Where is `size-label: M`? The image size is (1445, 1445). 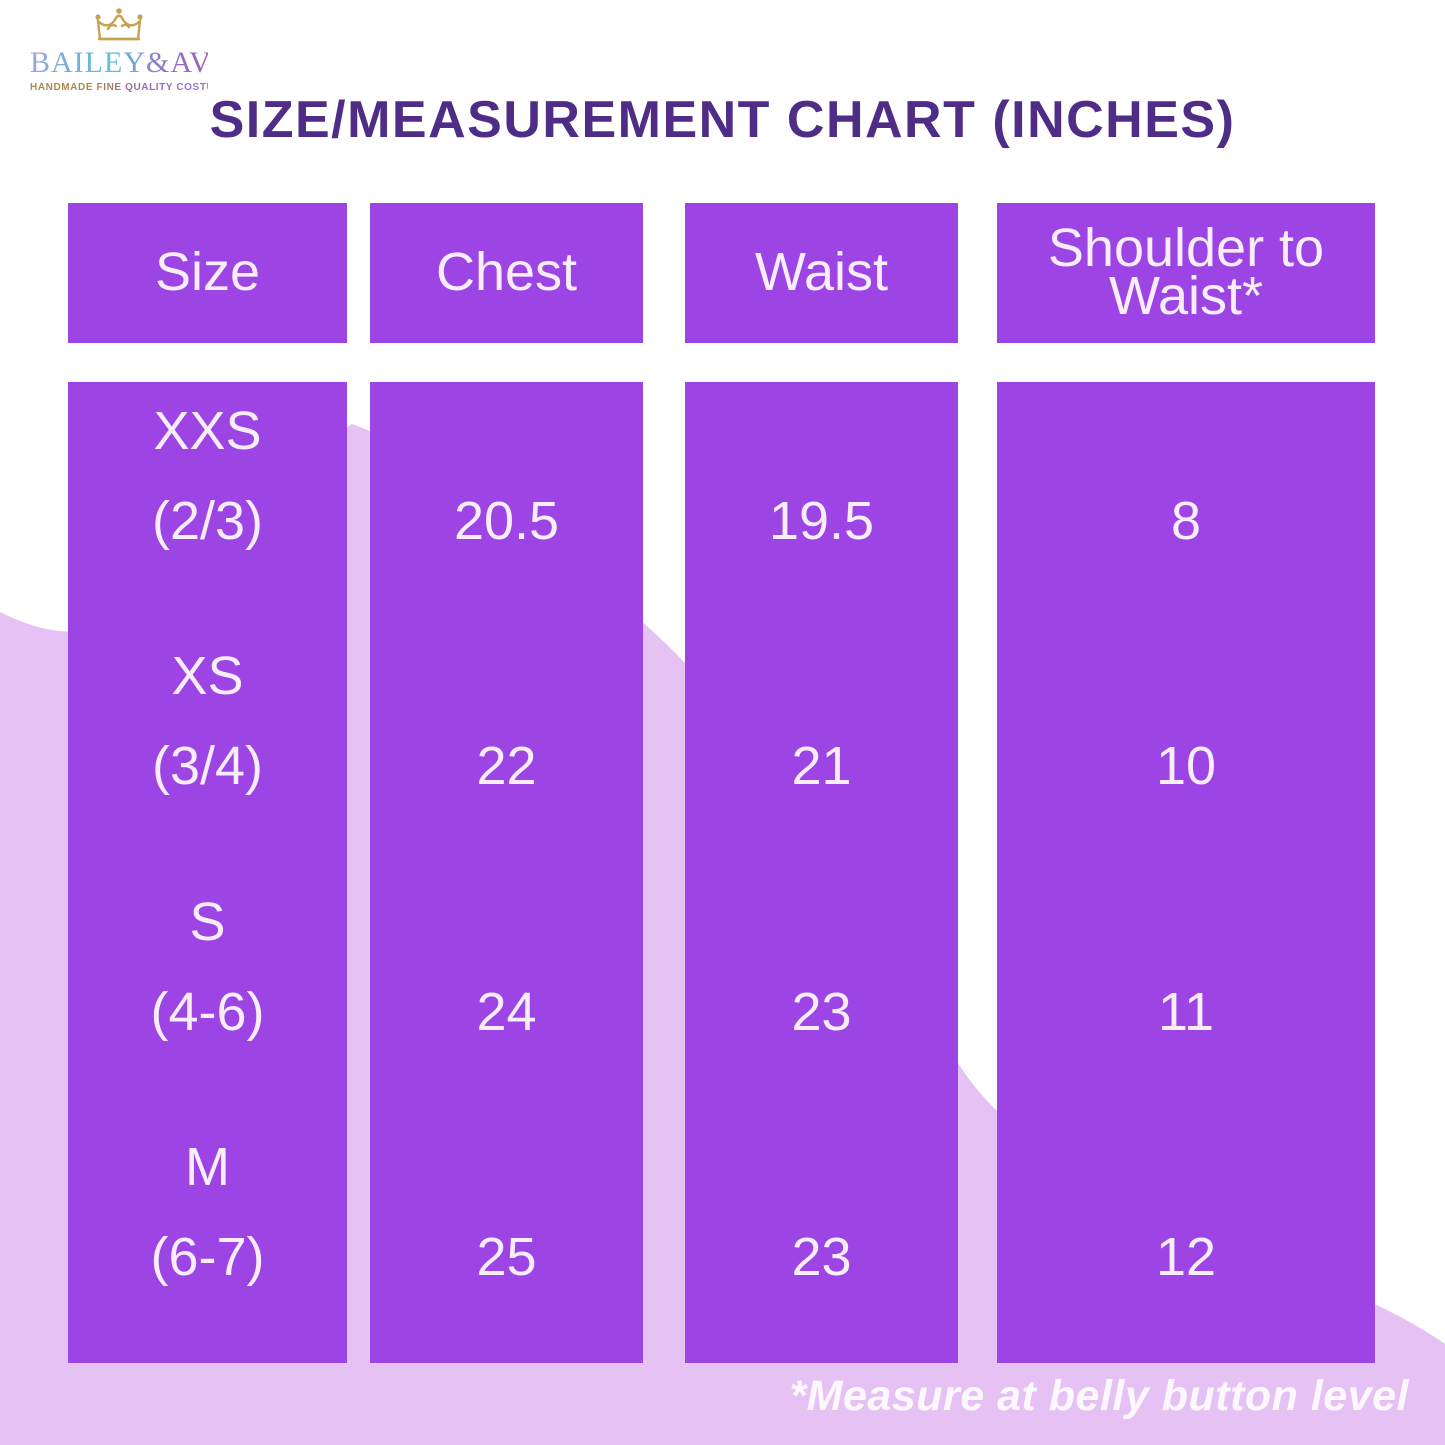 size-label: M is located at coordinates (207, 1166).